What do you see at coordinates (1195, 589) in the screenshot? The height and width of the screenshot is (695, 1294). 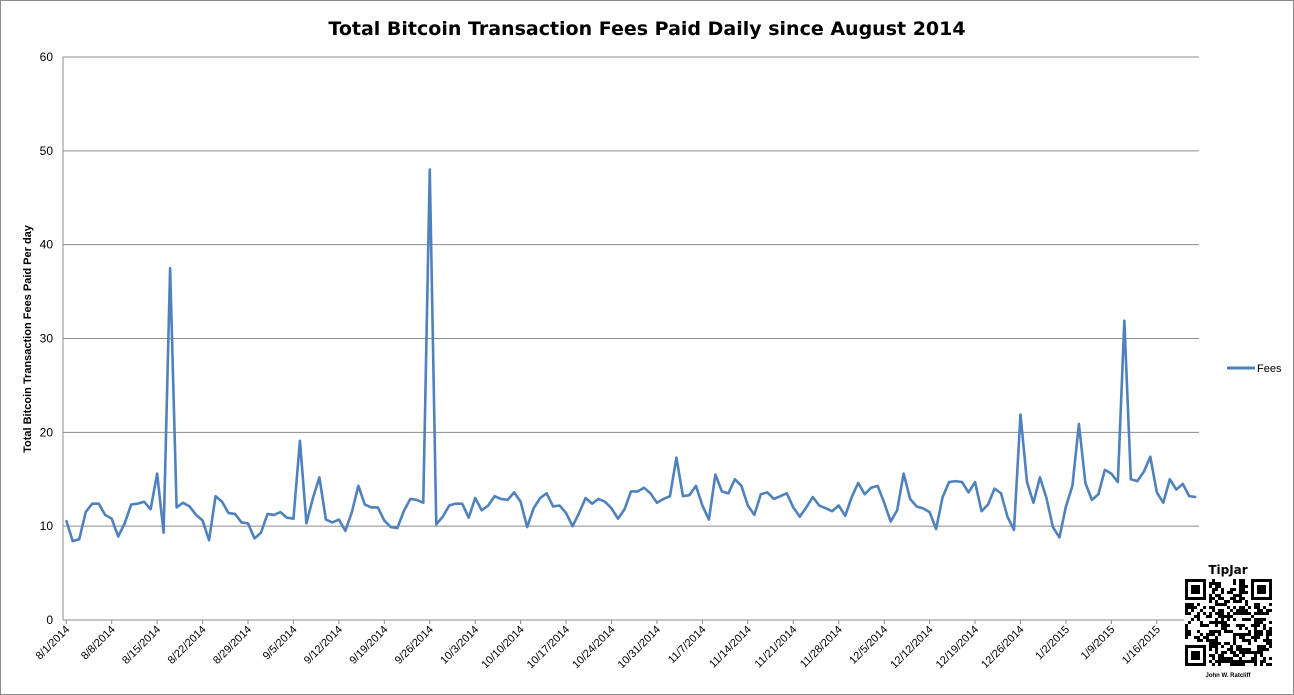 I see `qr-finder-core` at bounding box center [1195, 589].